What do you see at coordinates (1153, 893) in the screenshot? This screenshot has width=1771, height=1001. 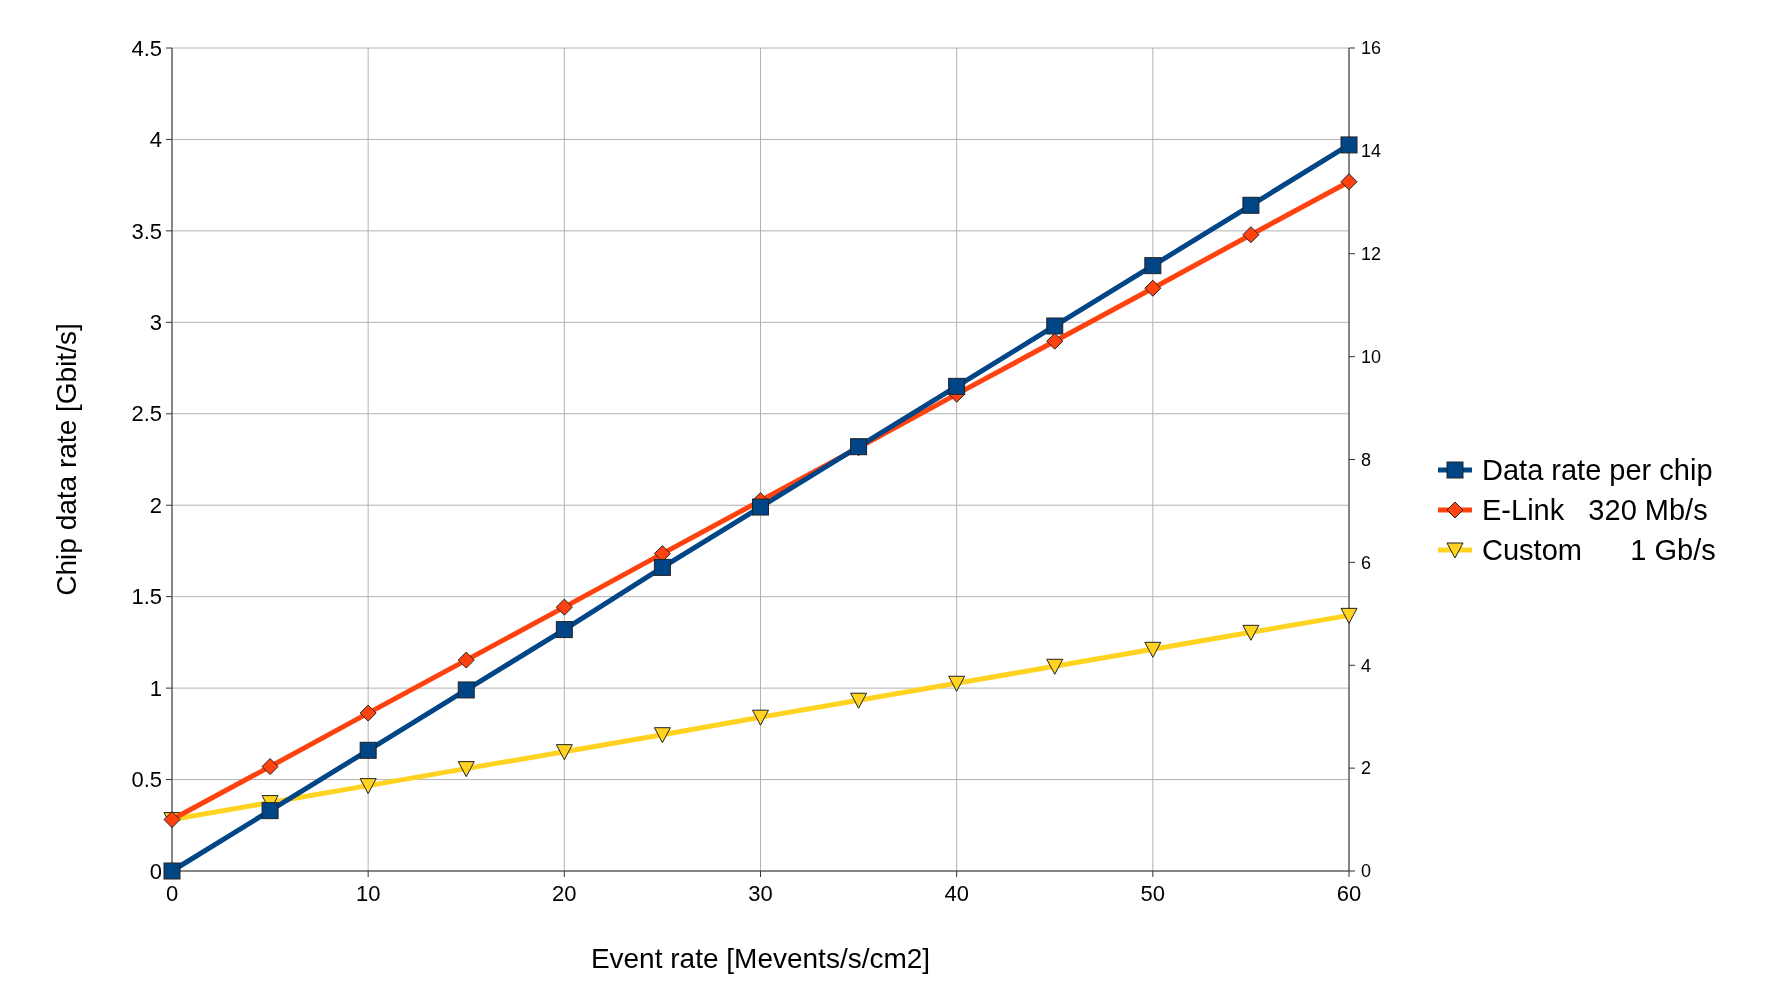 I see `x-tick-label: 50` at bounding box center [1153, 893].